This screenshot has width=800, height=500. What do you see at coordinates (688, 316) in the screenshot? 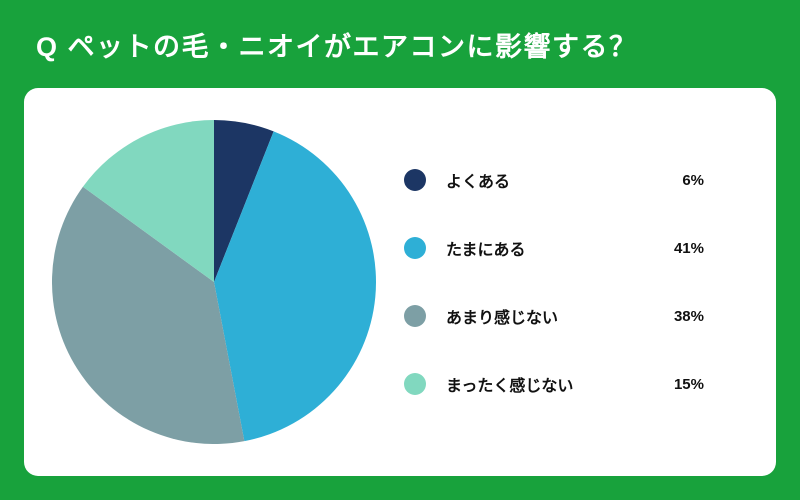
I see `legend-value: 38%` at bounding box center [688, 316].